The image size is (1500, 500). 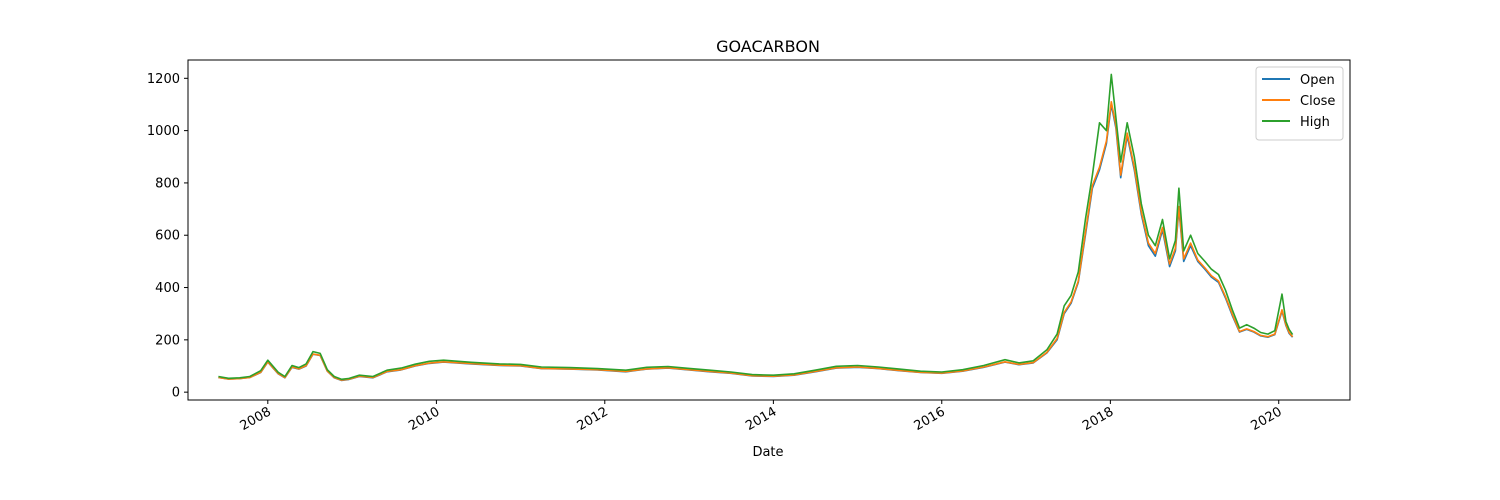 I want to click on y-tick-label: 400, so click(x=167, y=288).